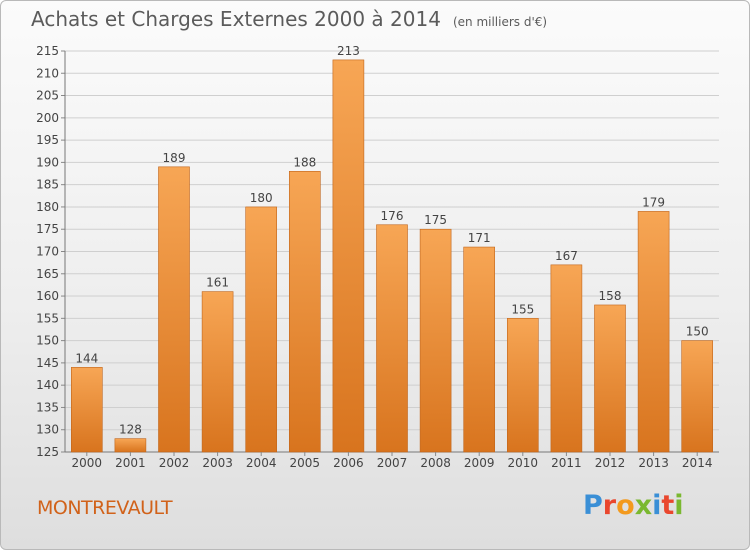 Image resolution: width=750 pixels, height=550 pixels. What do you see at coordinates (392, 216) in the screenshot?
I see `data-label: 176` at bounding box center [392, 216].